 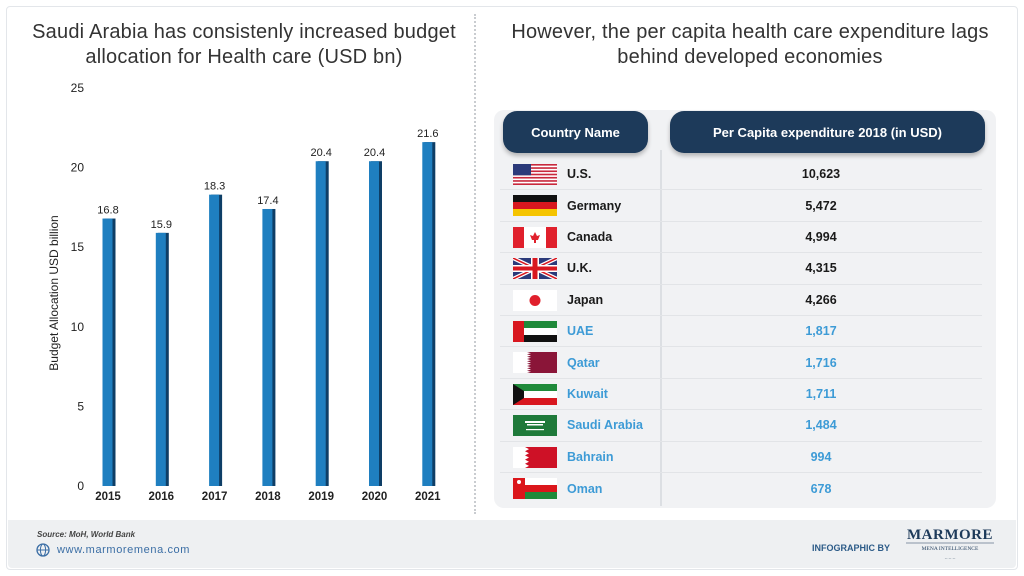 I want to click on table-column-separator, so click(x=661, y=328).